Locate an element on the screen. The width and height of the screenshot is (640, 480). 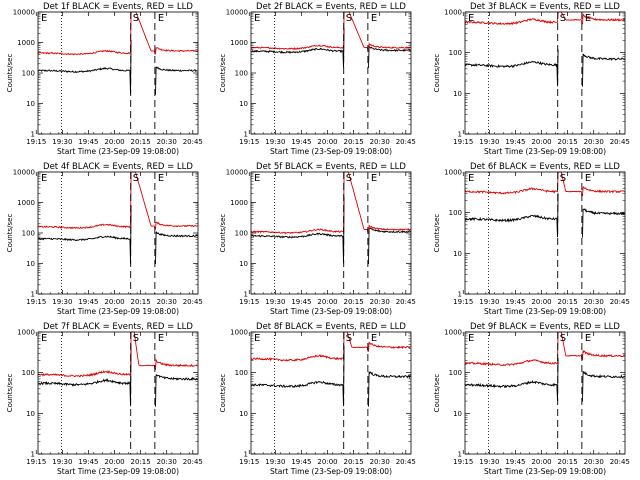
panel-title: Det 4f BLACK = Events, RED = LLD is located at coordinates (118, 167).